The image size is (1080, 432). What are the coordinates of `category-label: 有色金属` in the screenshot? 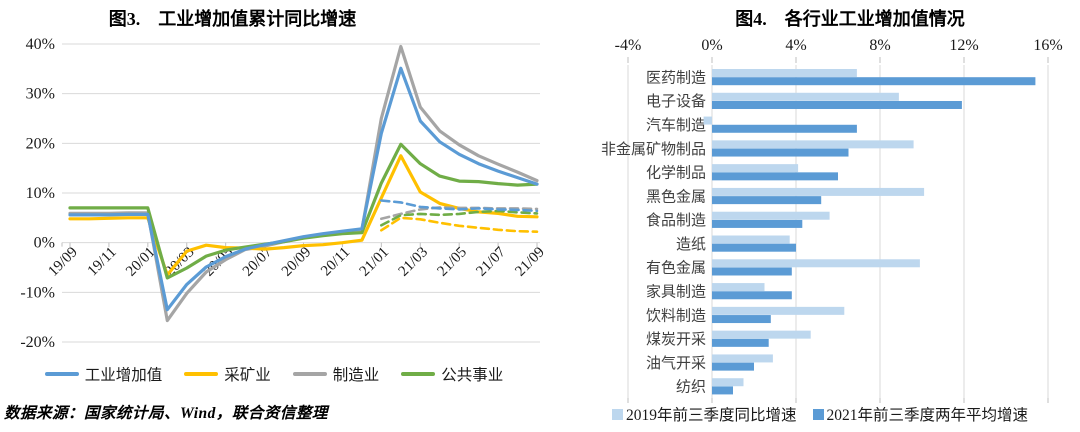 It's located at (676, 268).